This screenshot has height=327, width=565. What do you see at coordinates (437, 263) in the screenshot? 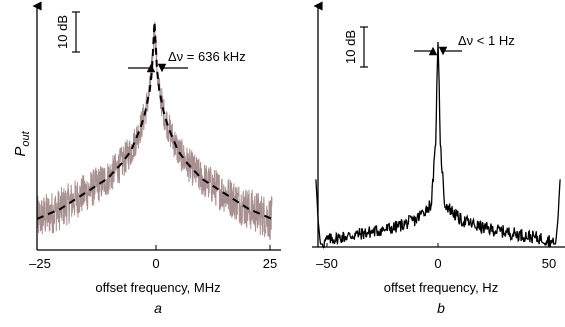
I see `panel-b-xtick-zero: 0` at bounding box center [437, 263].